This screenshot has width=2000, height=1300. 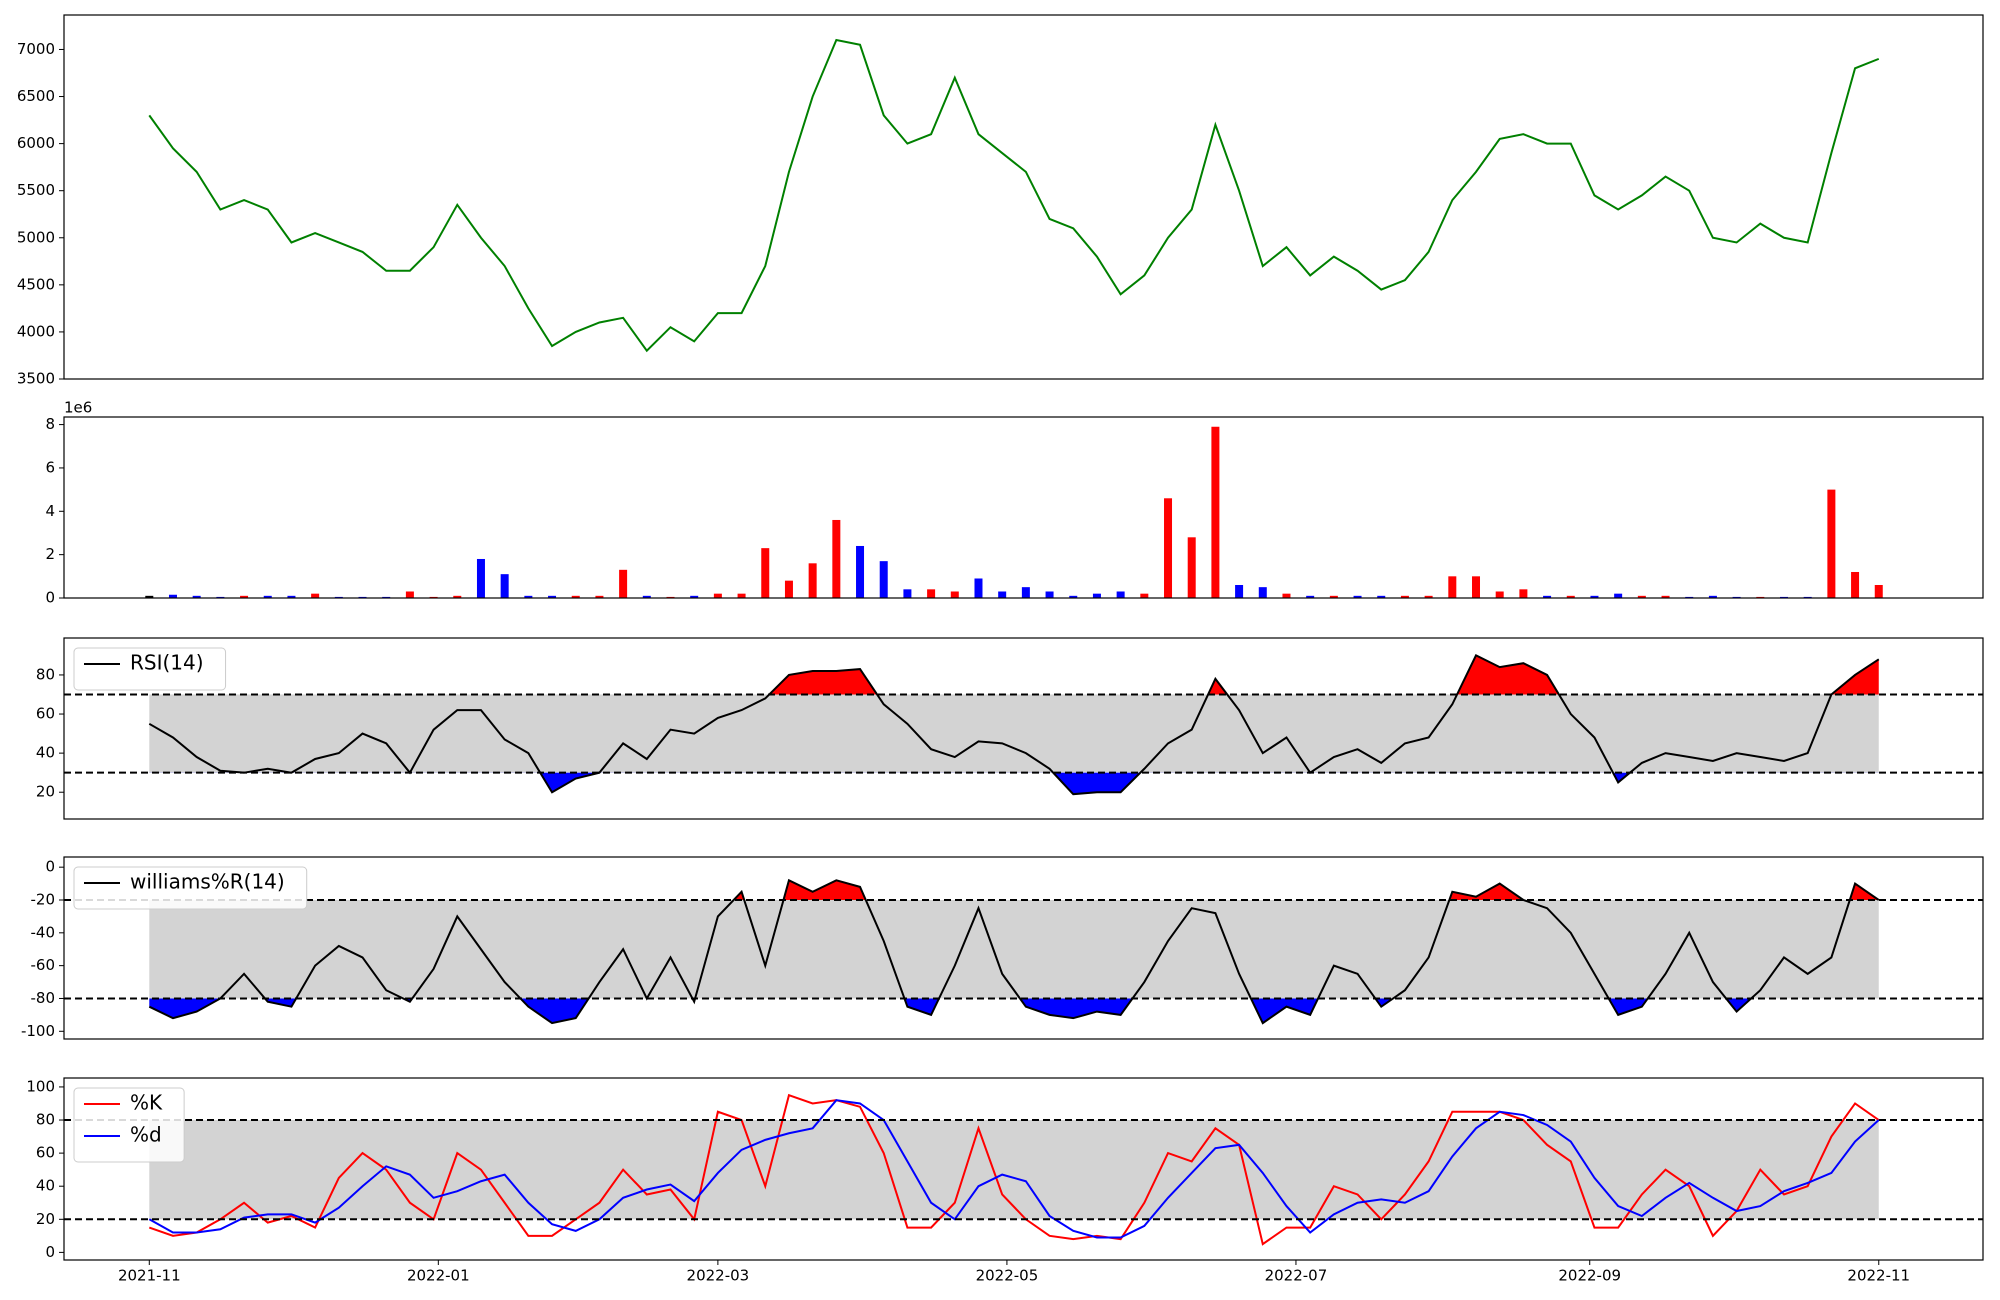 I want to click on x-tick-label: 2022-03, so click(x=718, y=1276).